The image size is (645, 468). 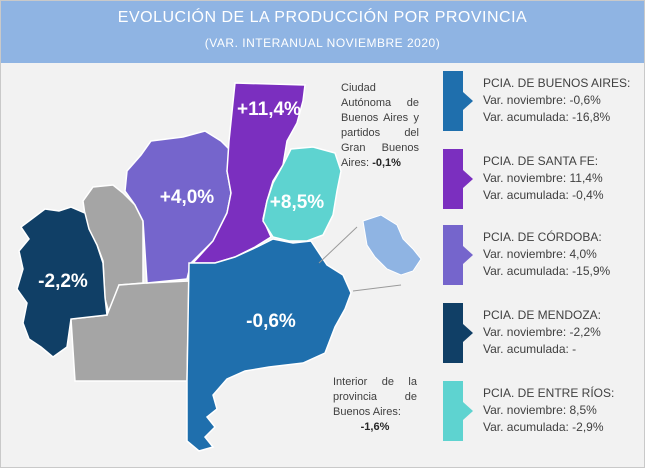 I want to click on caba-gba-inset-shape, so click(x=392, y=245).